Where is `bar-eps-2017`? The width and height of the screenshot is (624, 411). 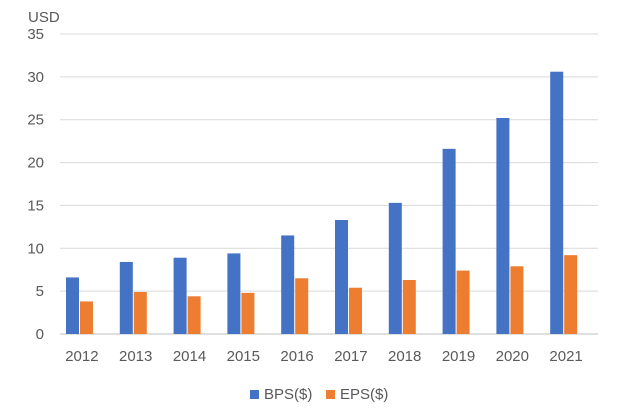 bar-eps-2017 is located at coordinates (355, 310).